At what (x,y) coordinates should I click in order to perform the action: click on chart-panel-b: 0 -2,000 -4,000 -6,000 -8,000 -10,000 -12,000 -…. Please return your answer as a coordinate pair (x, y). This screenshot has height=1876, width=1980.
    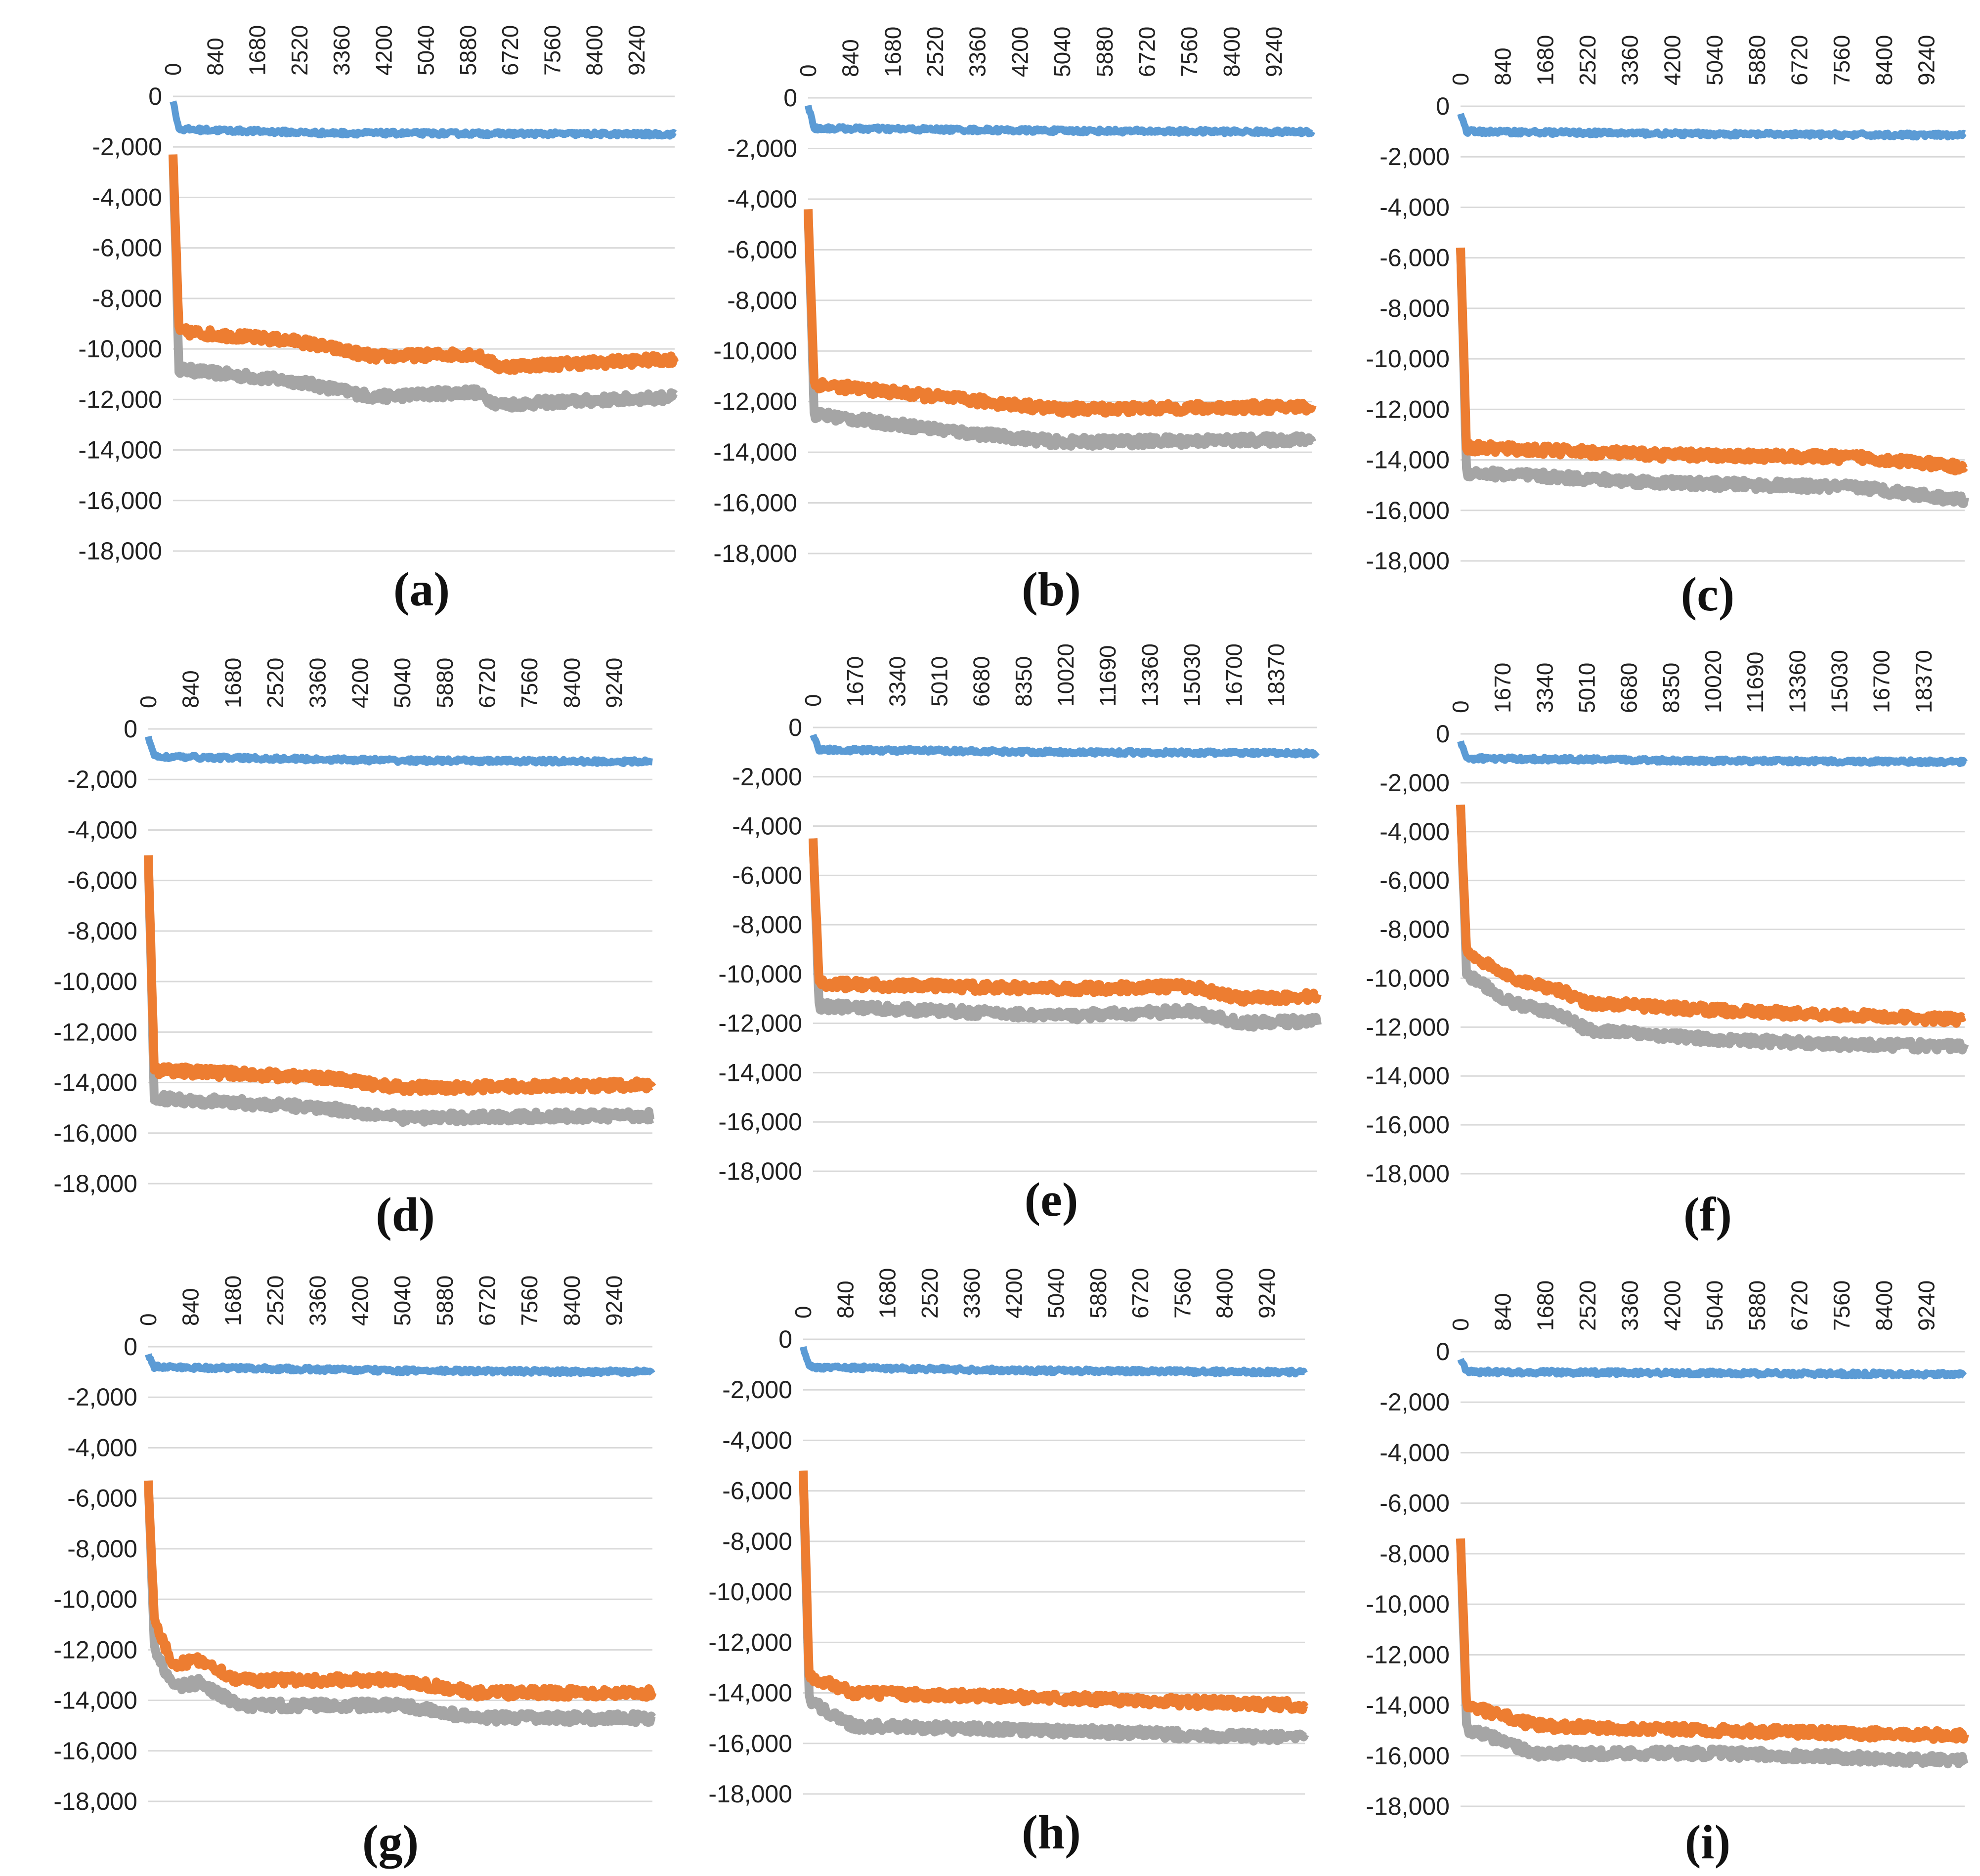
    Looking at the image, I should click on (1015, 321).